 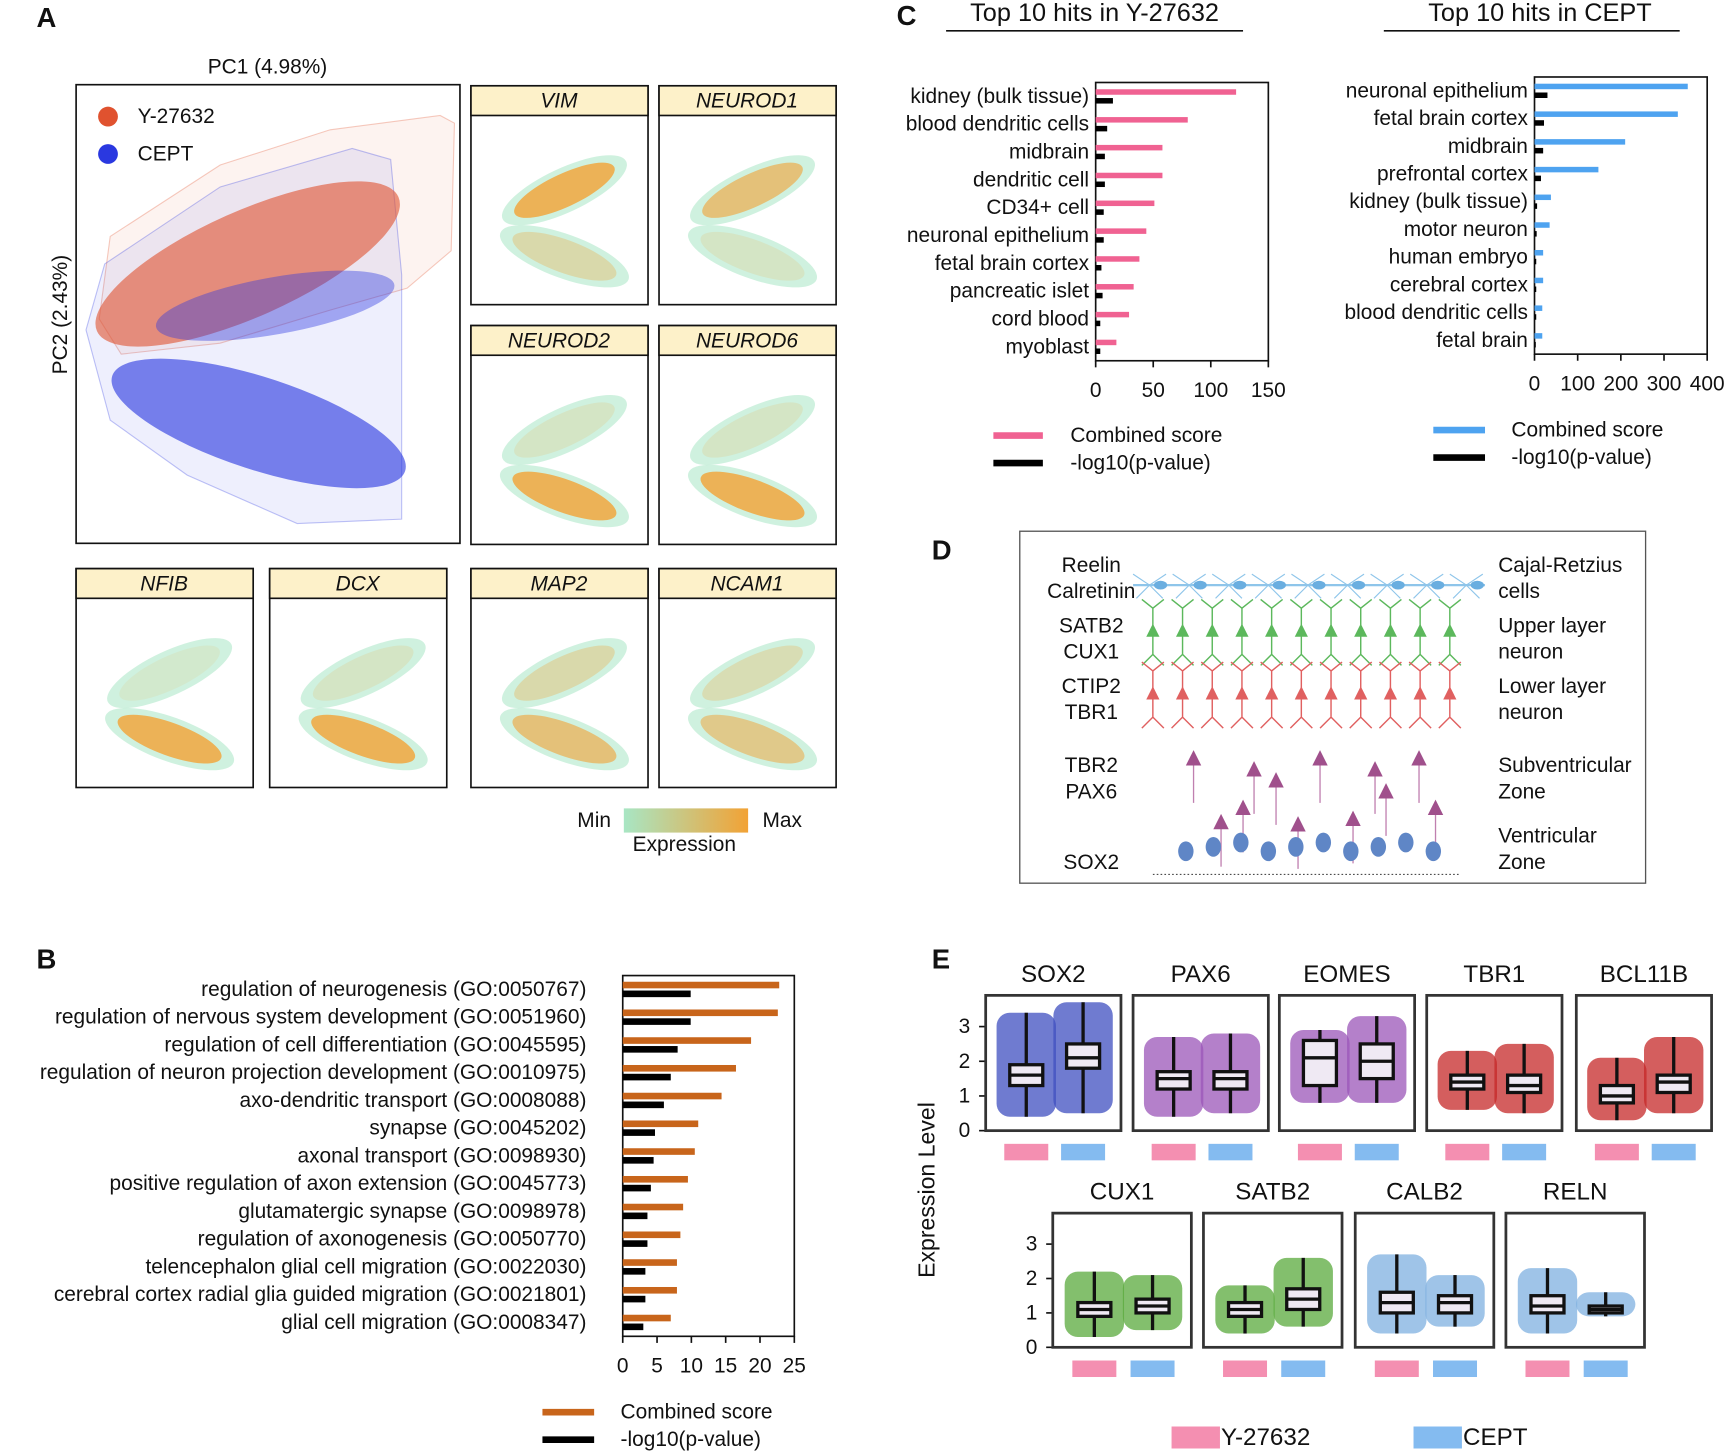 What do you see at coordinates (477, 1128) in the screenshot?
I see `category-label: synapse (GO:0045202)` at bounding box center [477, 1128].